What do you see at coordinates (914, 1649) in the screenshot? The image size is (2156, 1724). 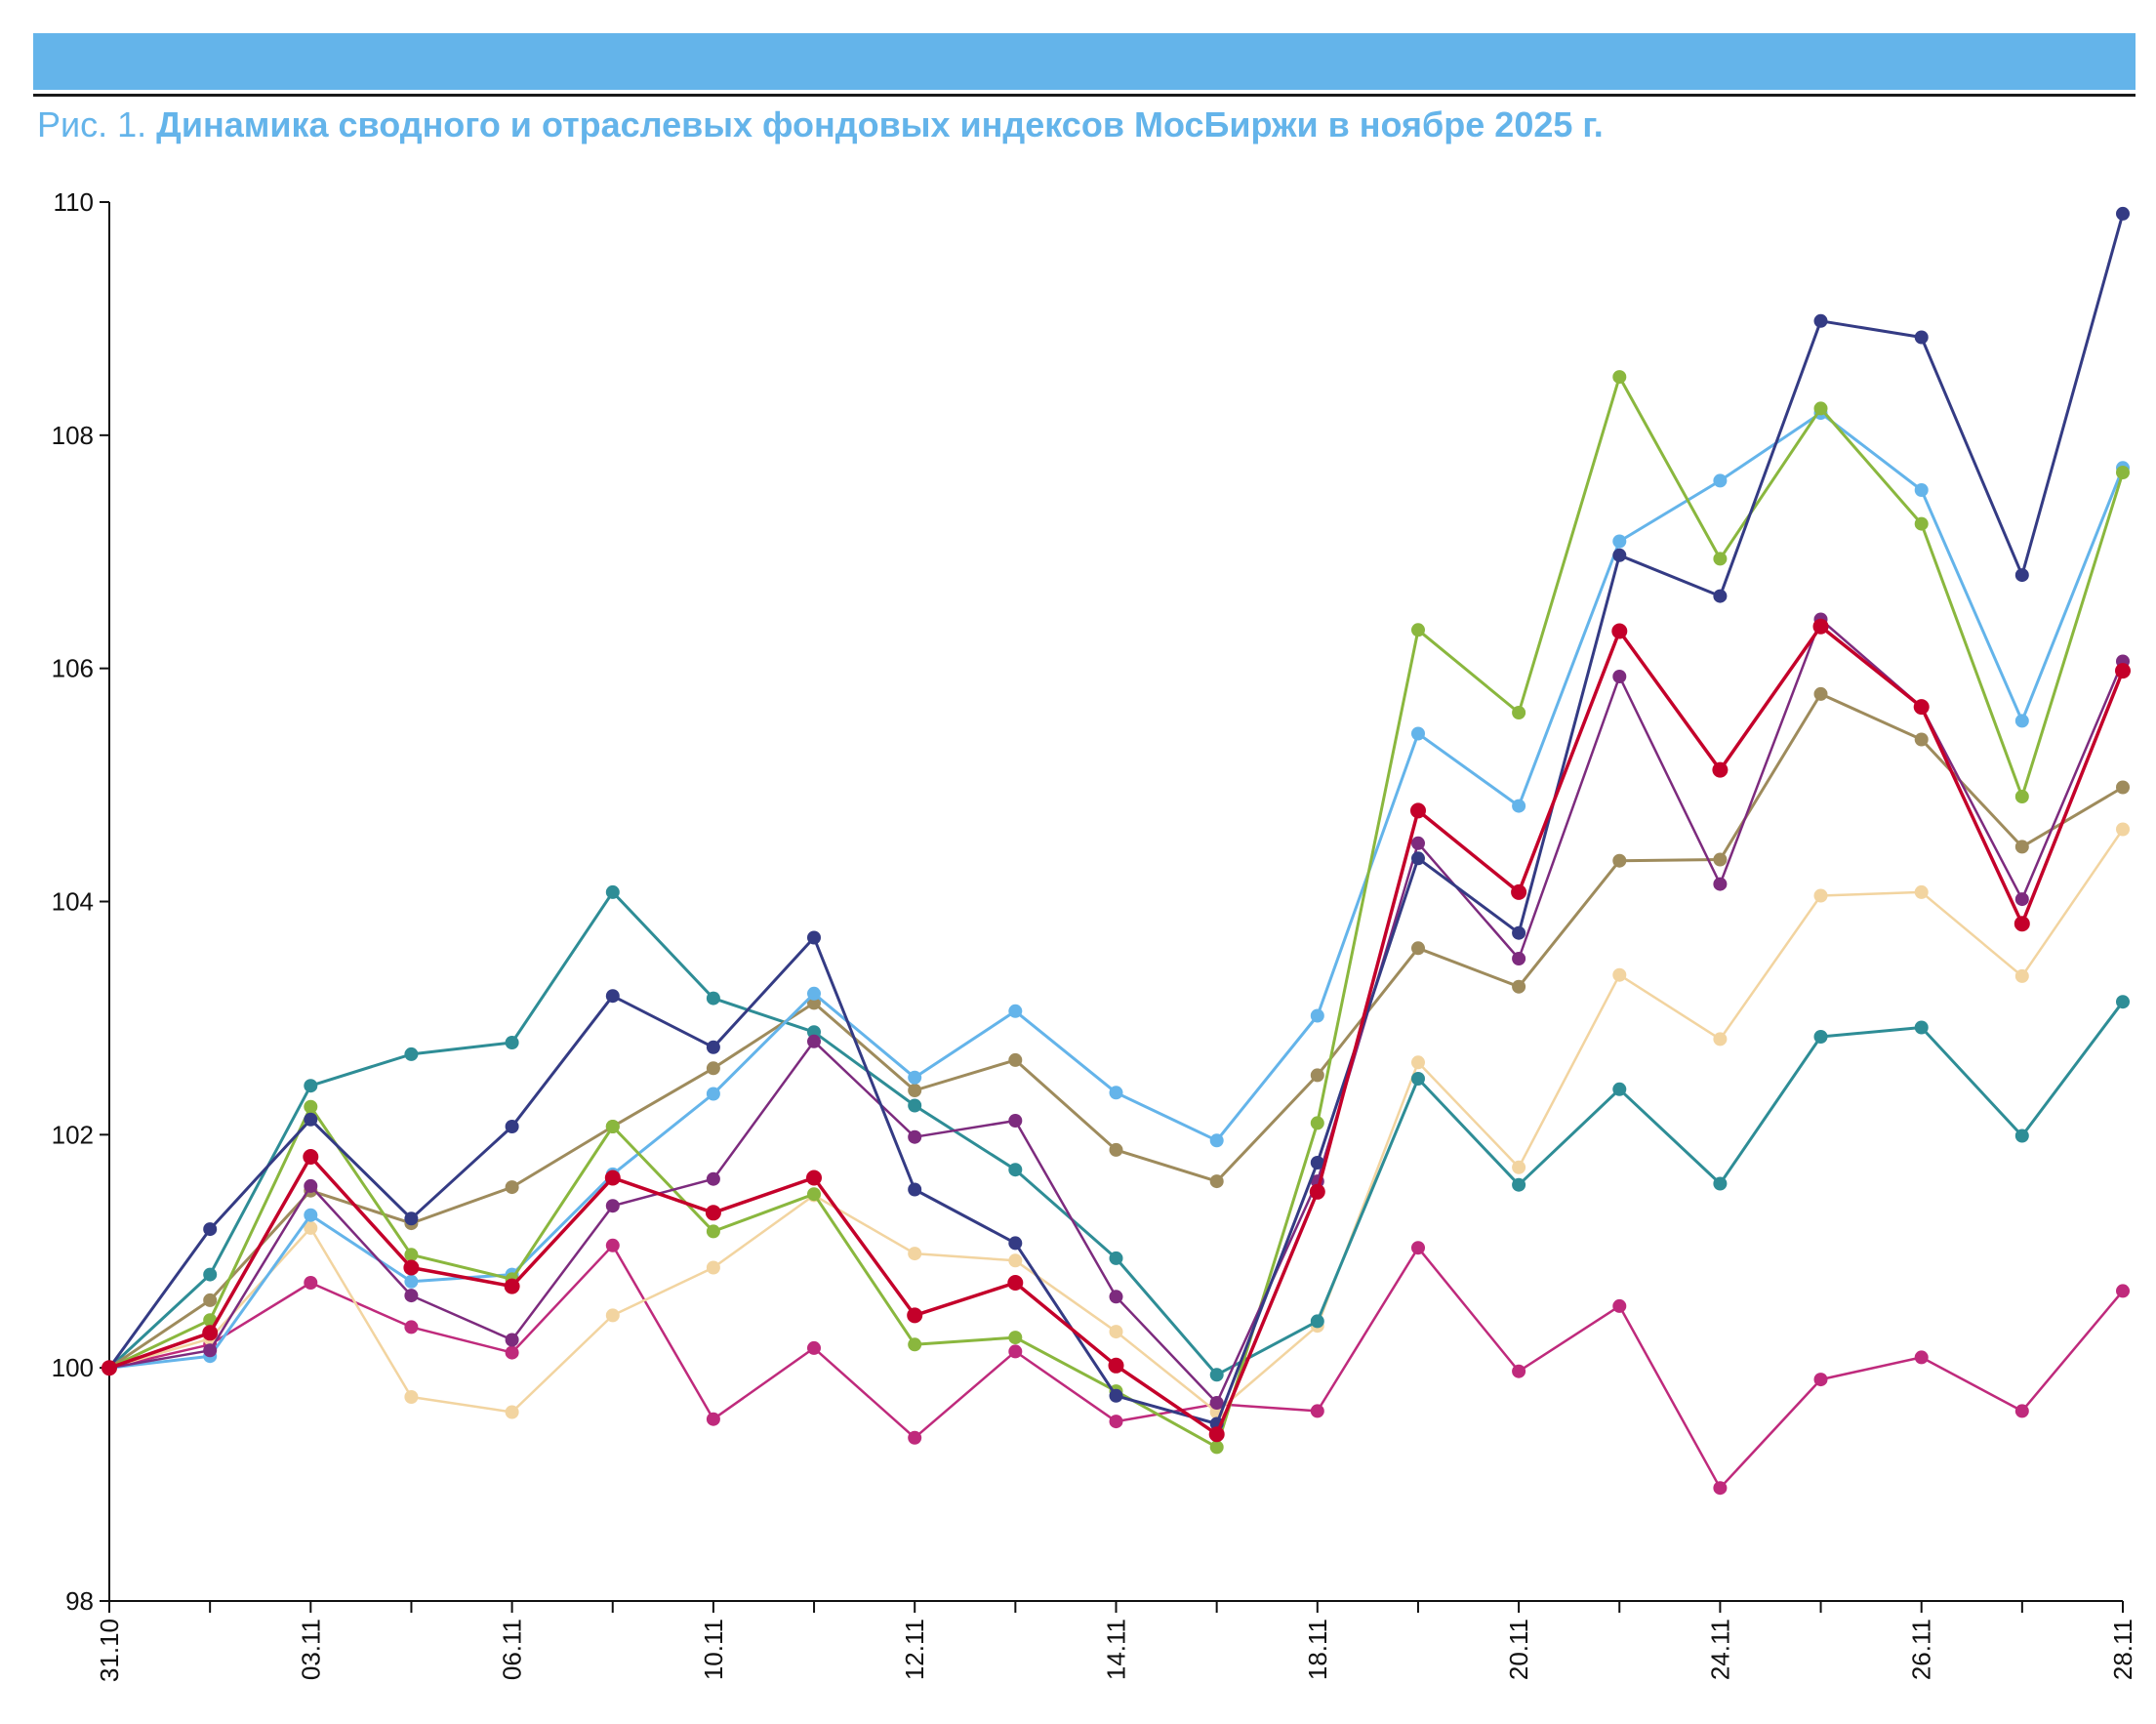 I see `x-tick-label: 12.11` at bounding box center [914, 1649].